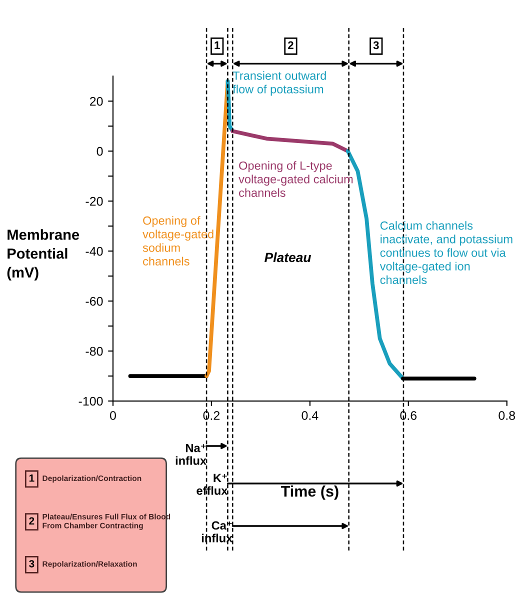 Image resolution: width=528 pixels, height=595 pixels. Describe the element at coordinates (191, 454) in the screenshot. I see `annotation: Na⁺ influx` at that location.